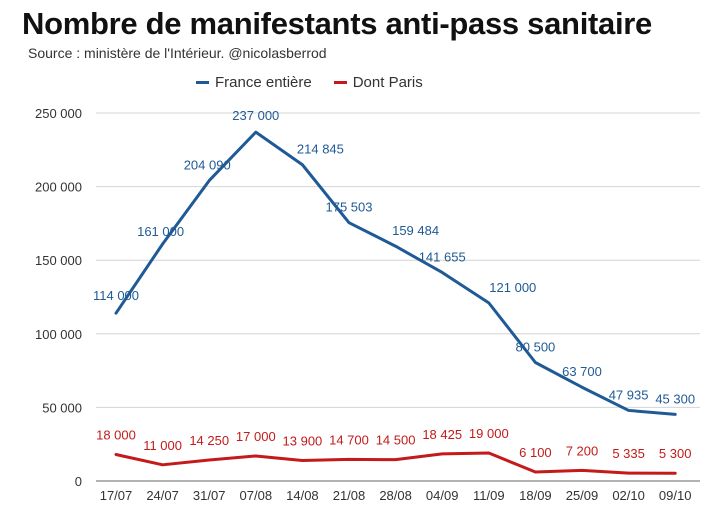 This screenshot has height=514, width=719. Describe the element at coordinates (62, 407) in the screenshot. I see `y-tick-label: 50 000` at that location.